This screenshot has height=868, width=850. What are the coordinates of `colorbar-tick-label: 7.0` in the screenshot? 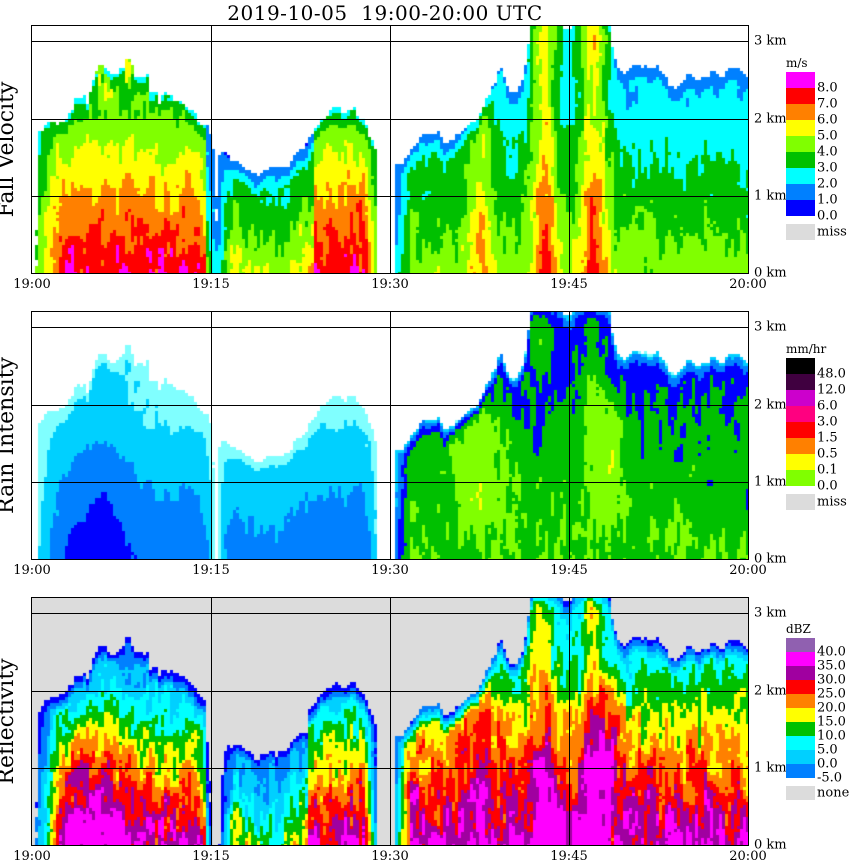 It's located at (827, 104).